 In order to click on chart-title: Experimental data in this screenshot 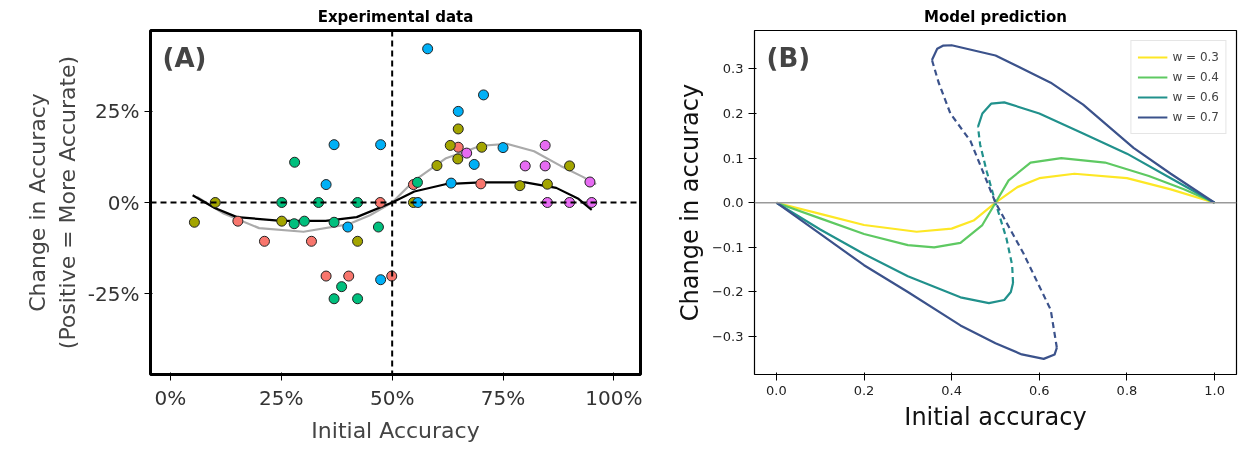, I will do `click(395, 16)`.